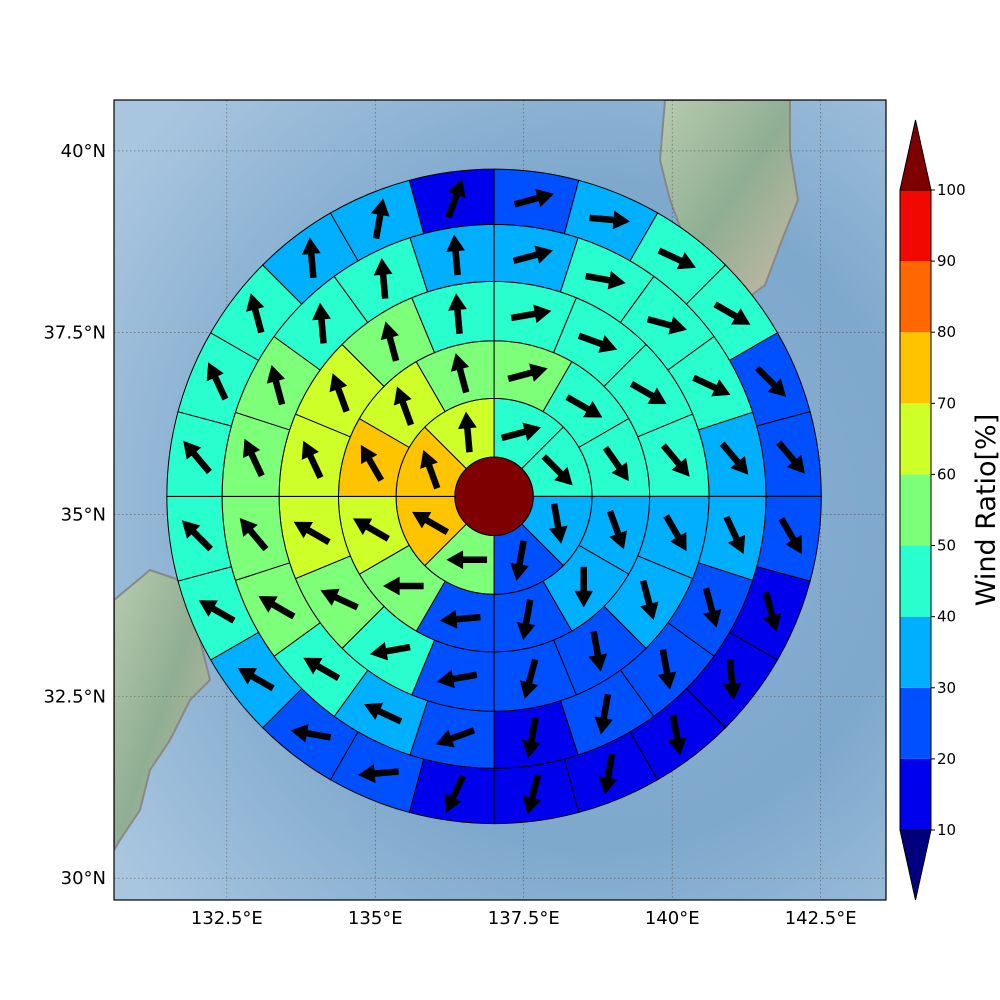  Describe the element at coordinates (946, 759) in the screenshot. I see `colorbar-tick-label: 20` at that location.